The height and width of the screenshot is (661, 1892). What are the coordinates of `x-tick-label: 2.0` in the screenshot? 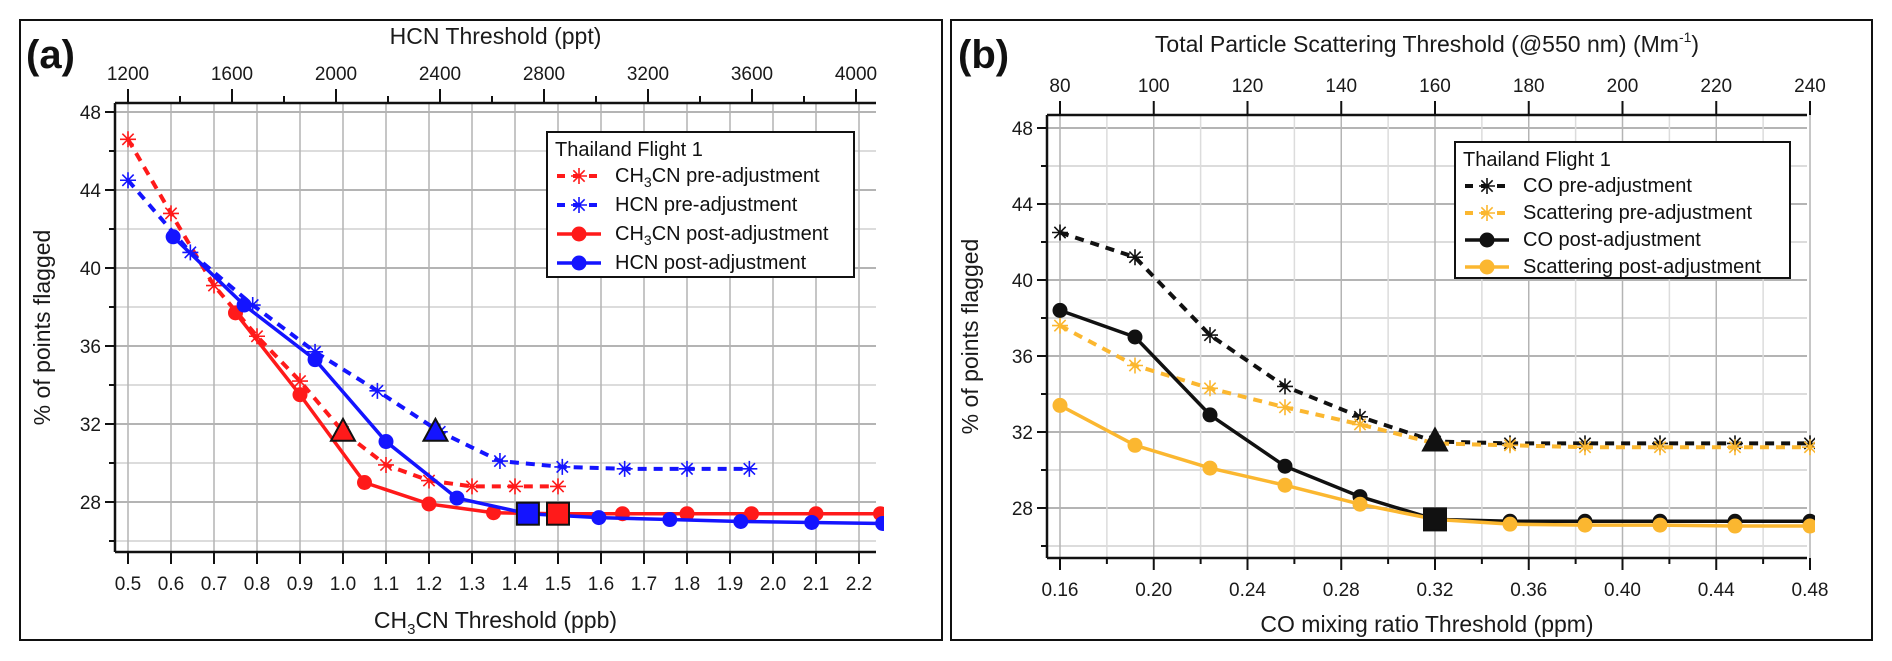 It's located at (773, 584).